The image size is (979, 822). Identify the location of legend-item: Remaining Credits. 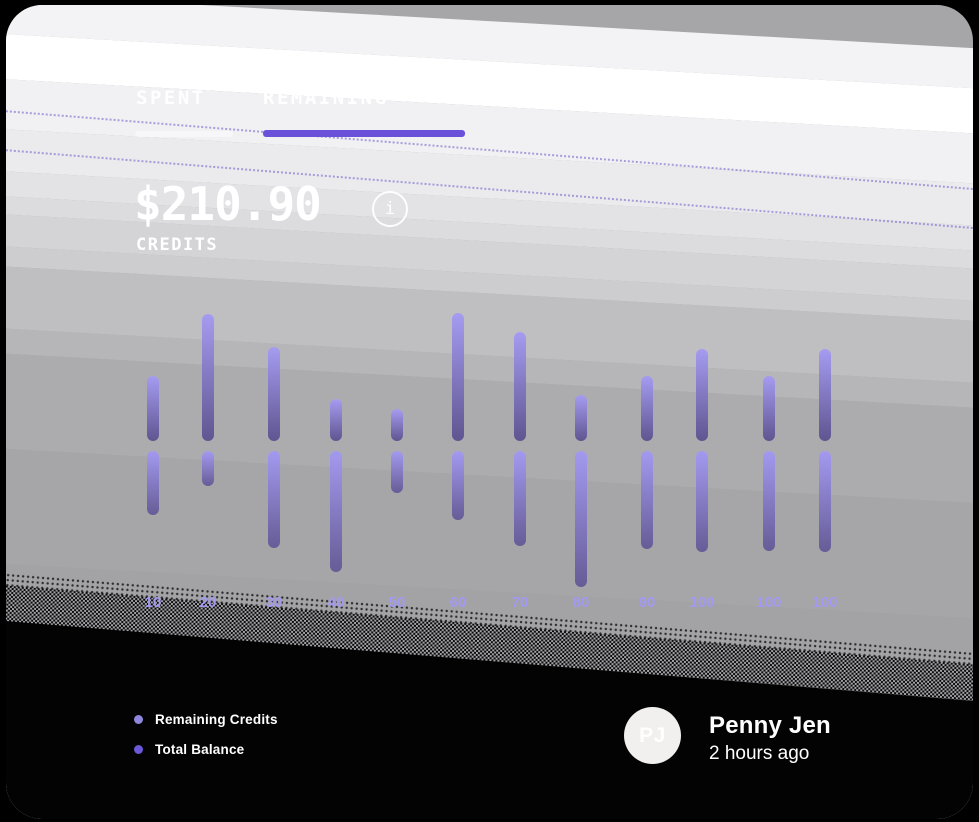
(206, 719).